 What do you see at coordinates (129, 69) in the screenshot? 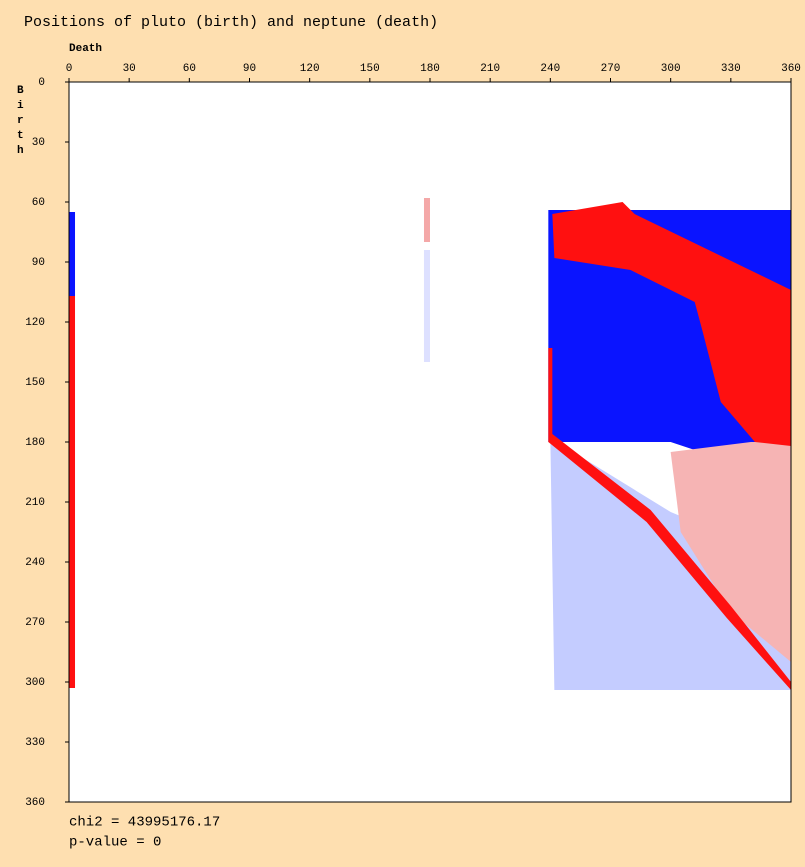
I see `x-tick-label: 30` at bounding box center [129, 69].